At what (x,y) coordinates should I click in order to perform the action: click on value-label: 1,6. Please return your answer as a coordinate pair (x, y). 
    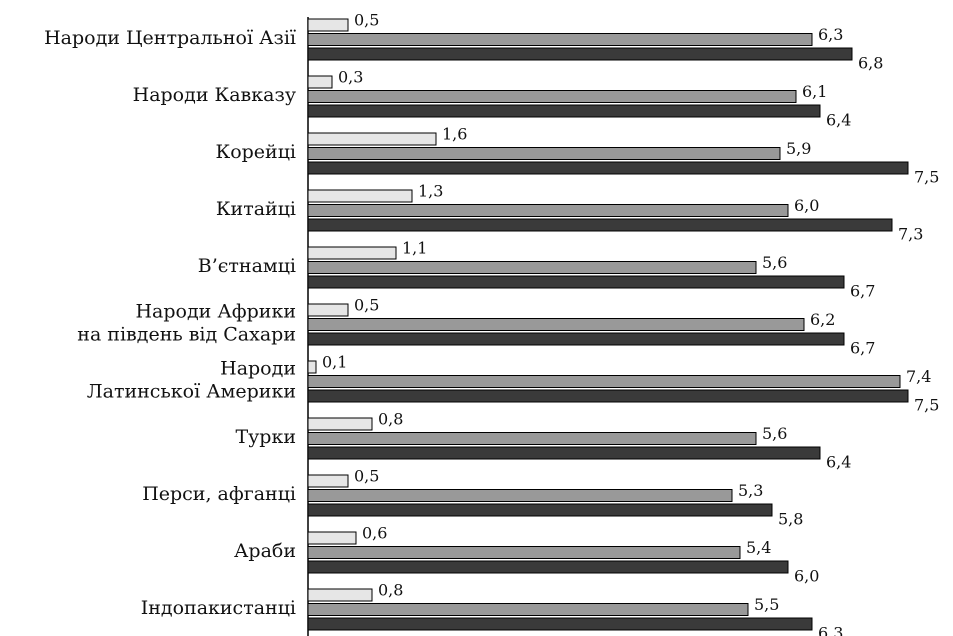
    Looking at the image, I should click on (454, 134).